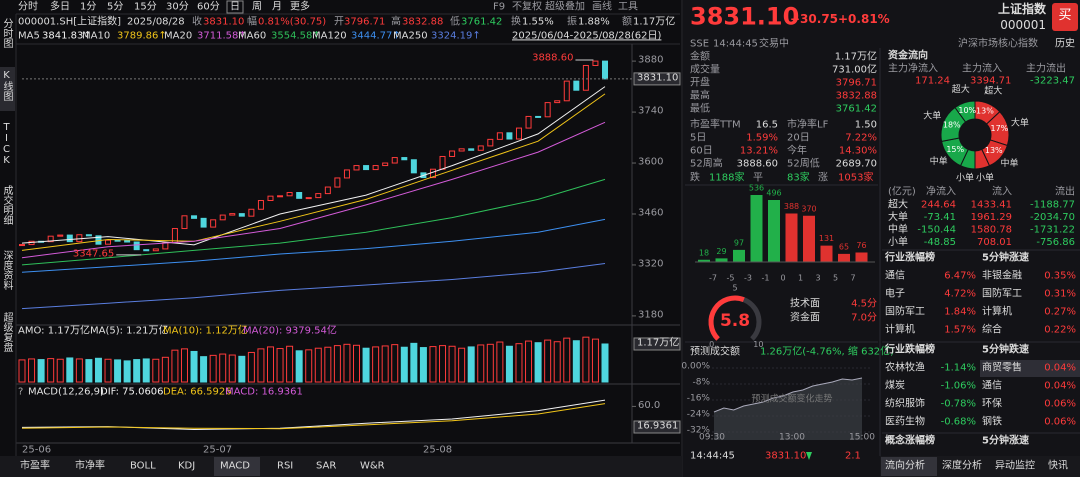  What do you see at coordinates (1060, 403) in the screenshot?
I see `industry-pct: 0.06%` at bounding box center [1060, 403].